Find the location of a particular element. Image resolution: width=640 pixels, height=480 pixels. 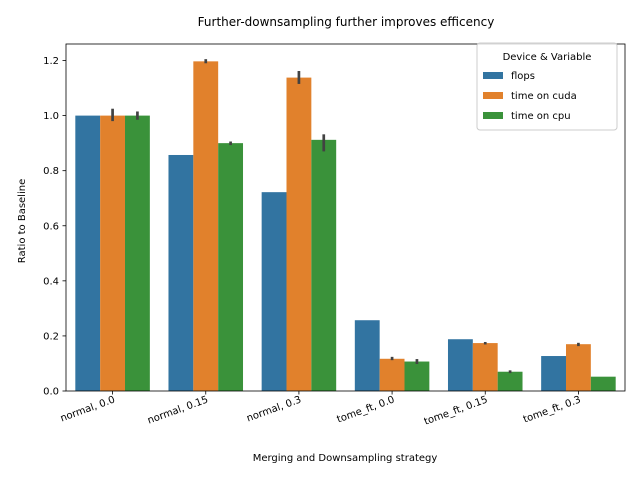

y-tick-label: 1.2 is located at coordinates (51, 61).